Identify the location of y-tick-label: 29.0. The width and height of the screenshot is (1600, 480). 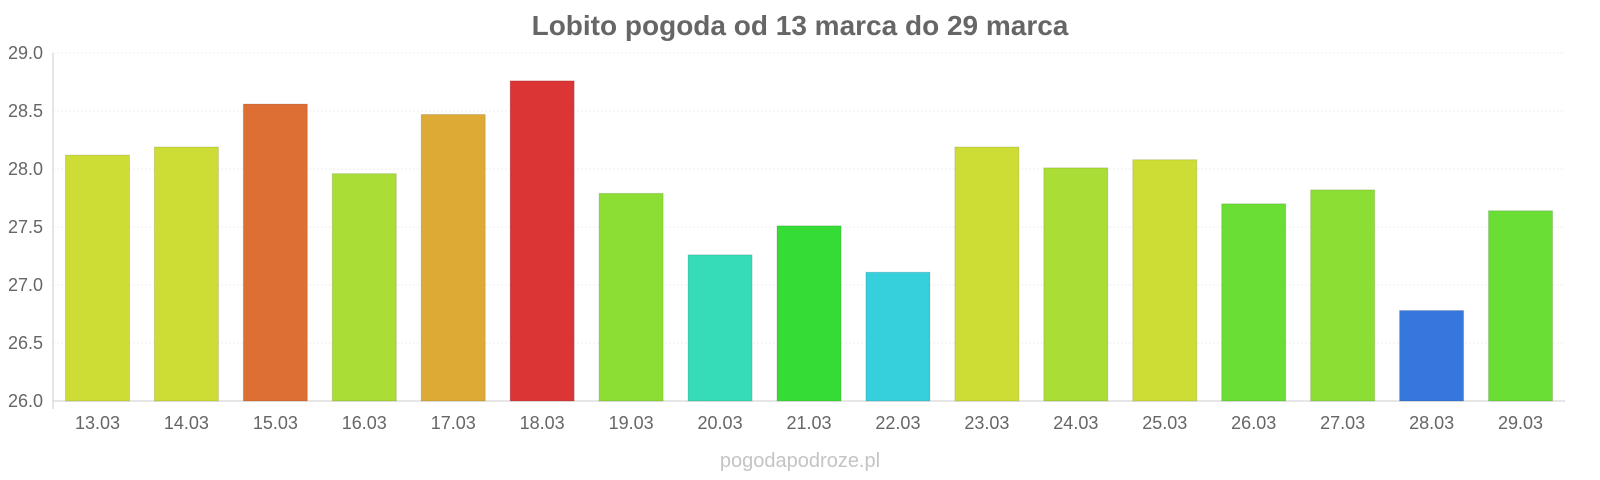
(25, 53).